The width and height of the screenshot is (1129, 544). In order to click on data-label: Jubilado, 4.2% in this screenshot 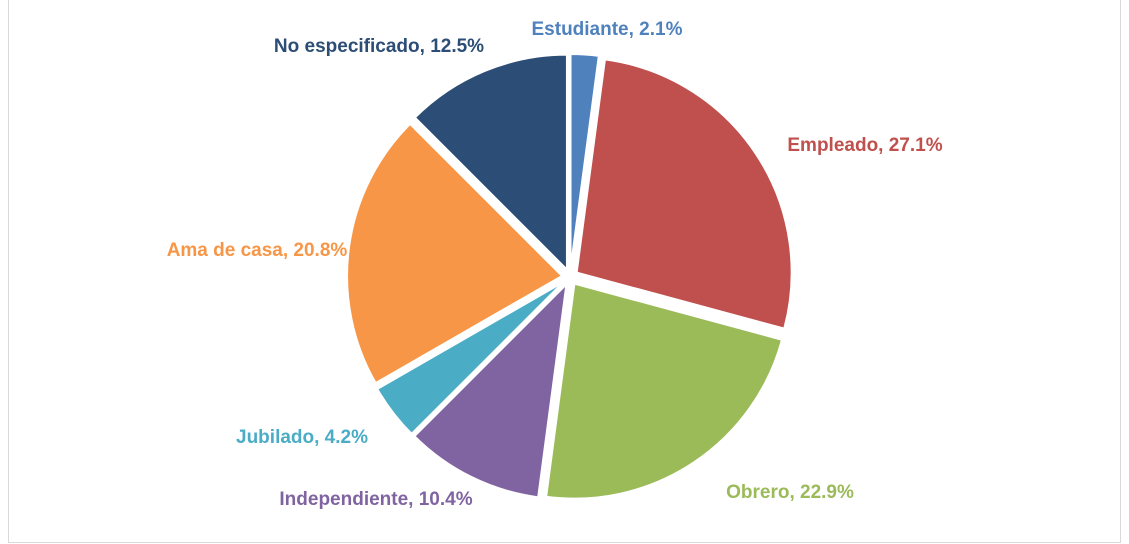, I will do `click(302, 437)`.